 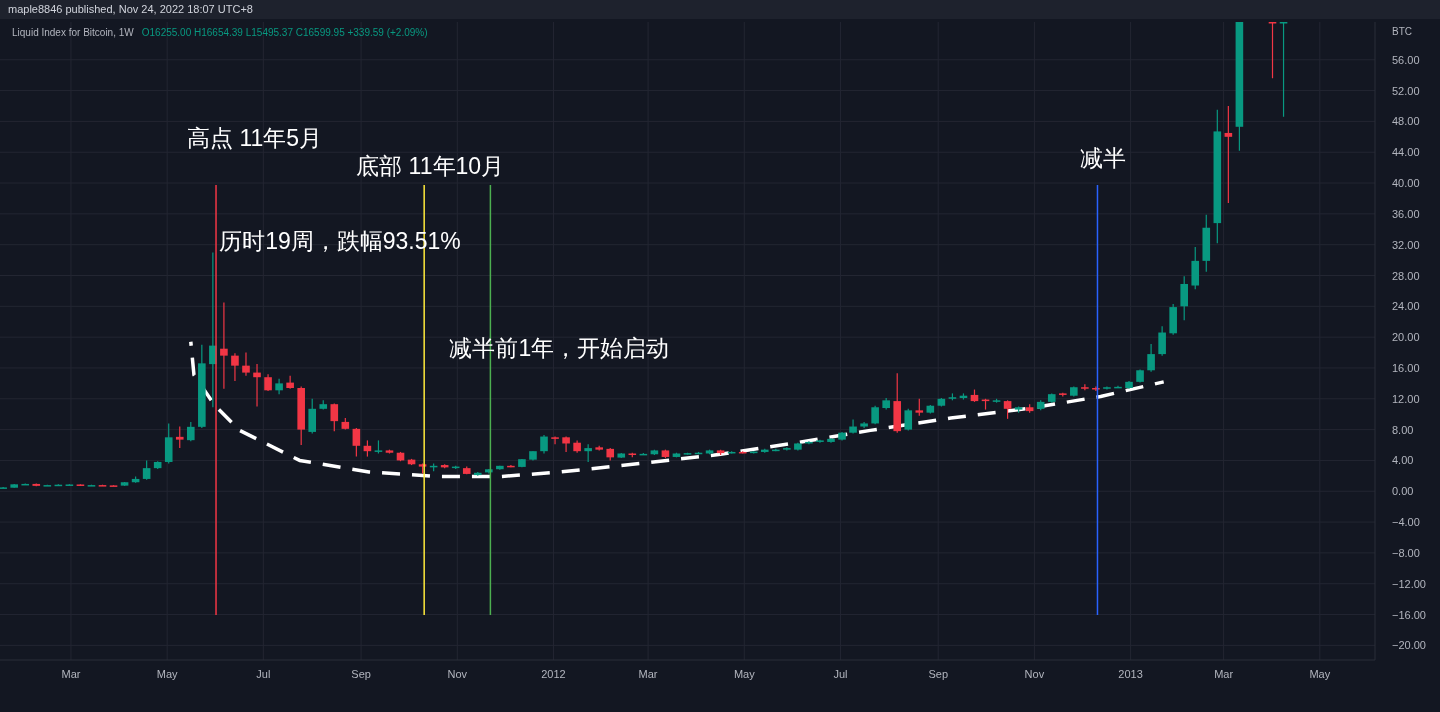 What do you see at coordinates (1406, 121) in the screenshot?
I see `y-tick-label: 48.00` at bounding box center [1406, 121].